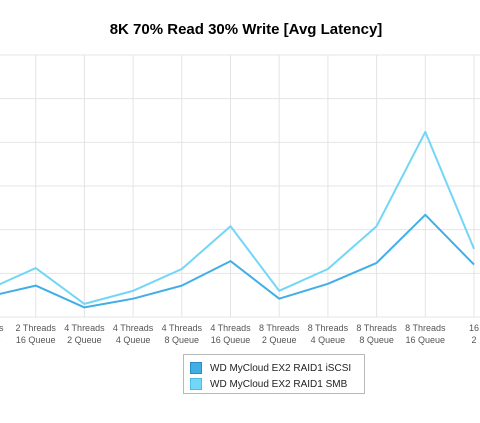  What do you see at coordinates (246, 29) in the screenshot?
I see `chart-title: 8K 70% Read 30% Write [Avg Latency]` at bounding box center [246, 29].